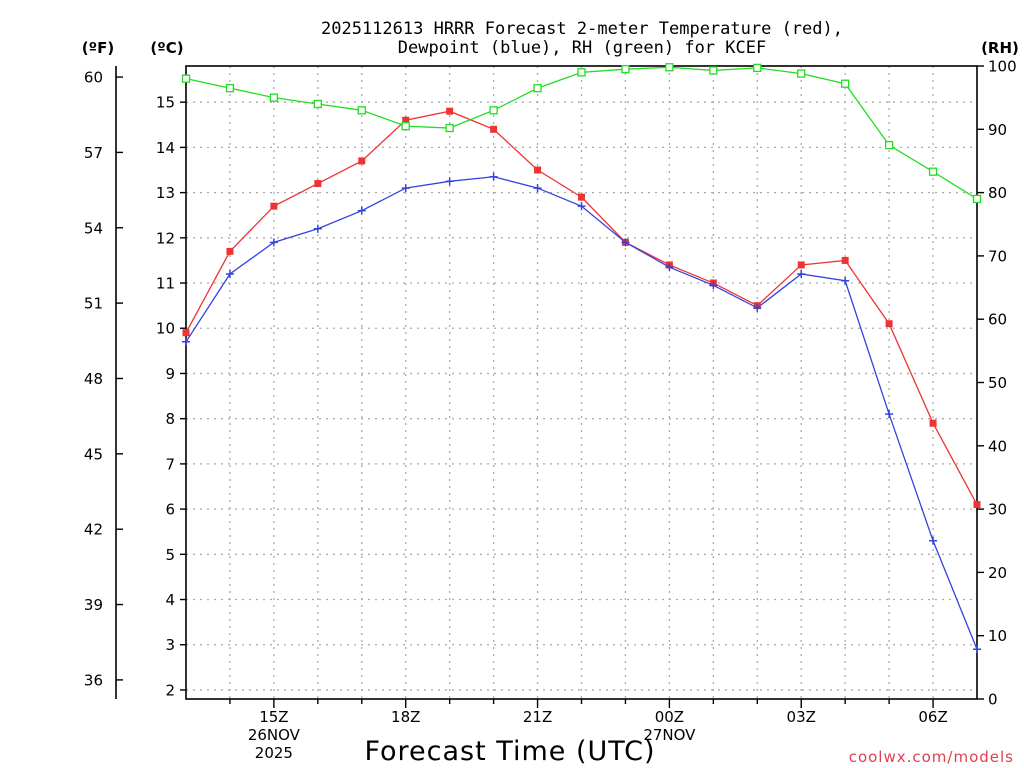 This screenshot has height=768, width=1024. I want to click on x-axis-label: Forecast Time (UTC), so click(509, 751).